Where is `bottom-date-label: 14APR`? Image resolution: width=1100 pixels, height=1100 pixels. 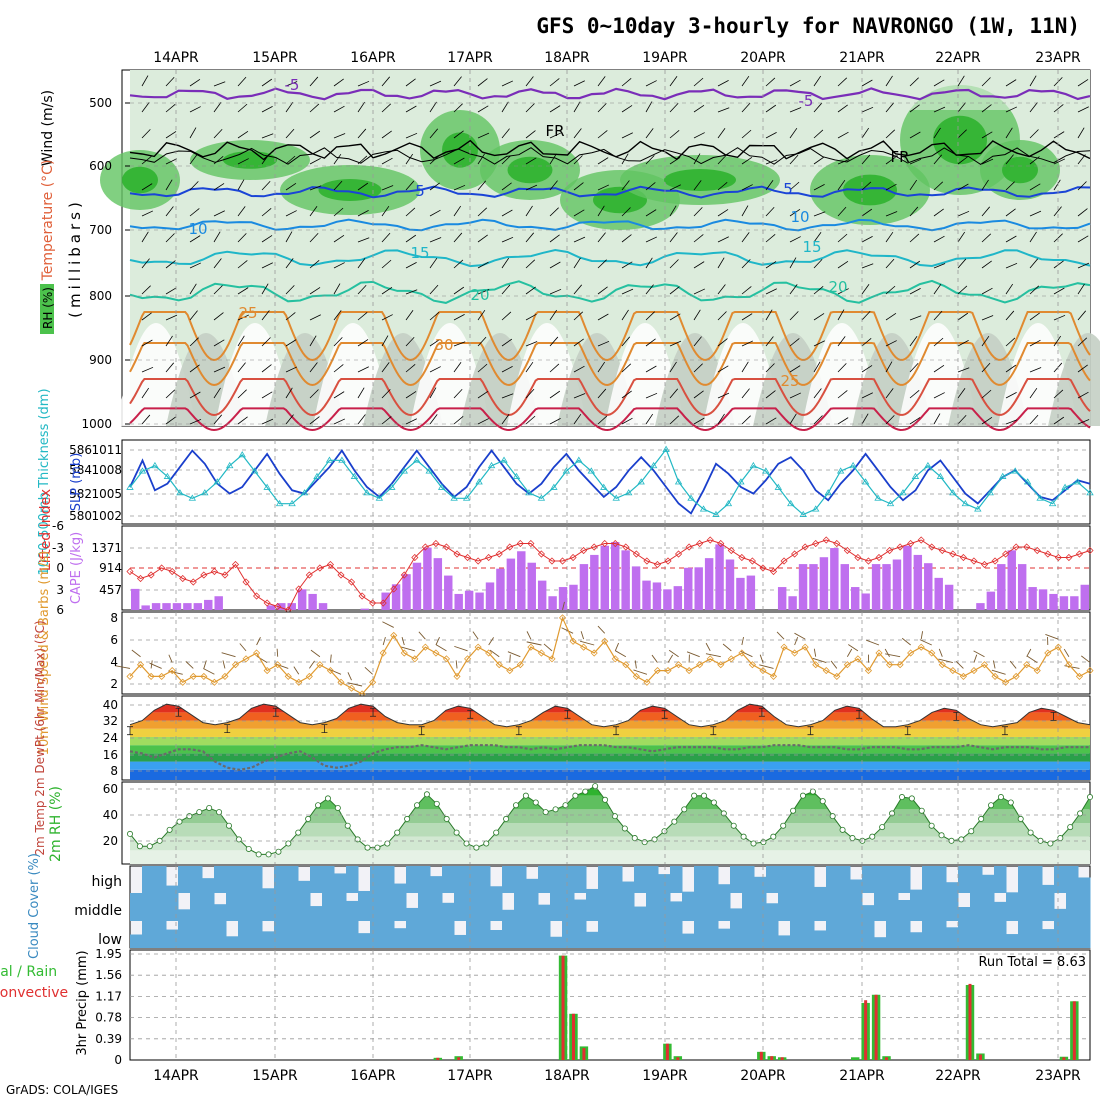
bottom-date-label: 14APR is located at coordinates (176, 1076).